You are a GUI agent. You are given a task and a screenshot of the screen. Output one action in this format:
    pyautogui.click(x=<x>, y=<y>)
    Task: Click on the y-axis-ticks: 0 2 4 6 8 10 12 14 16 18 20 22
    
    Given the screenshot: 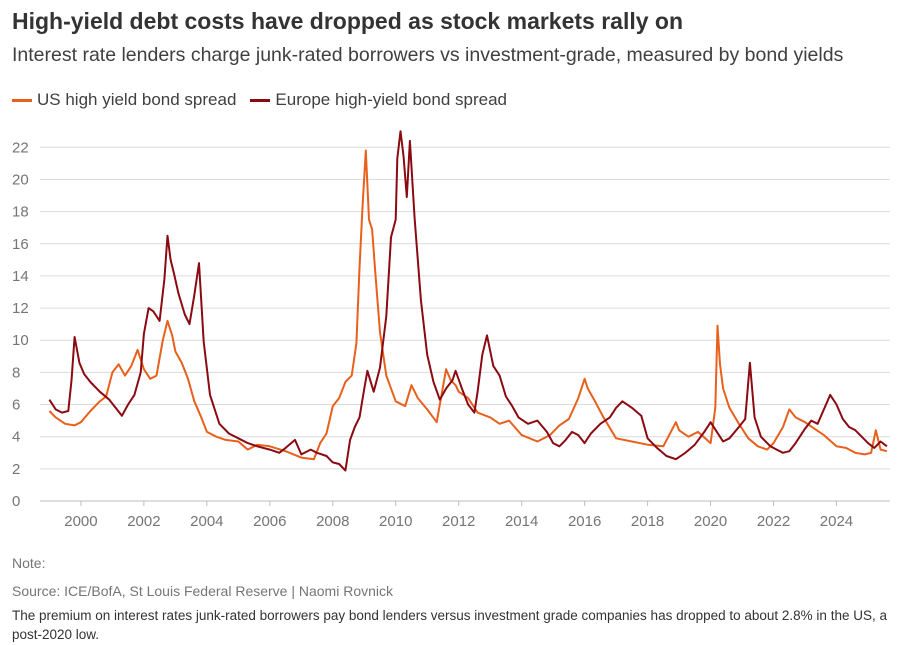 What is the action you would take?
    pyautogui.click(x=20, y=324)
    